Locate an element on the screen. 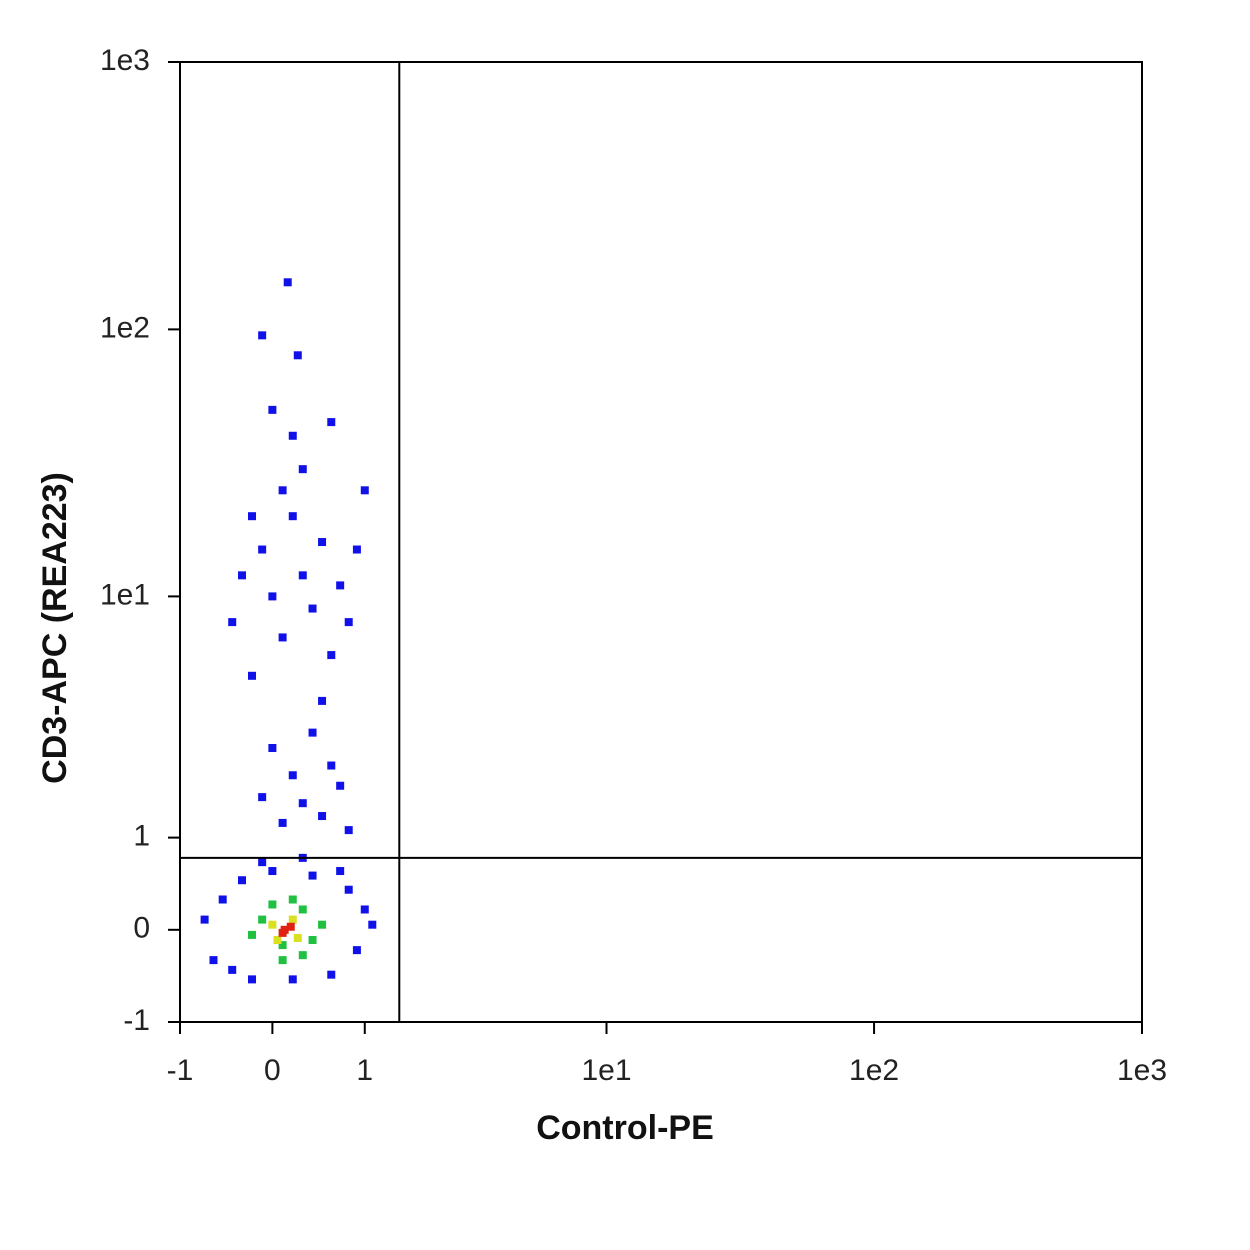 This screenshot has width=1250, height=1250. x-axis-title: Control-PE is located at coordinates (625, 1128).